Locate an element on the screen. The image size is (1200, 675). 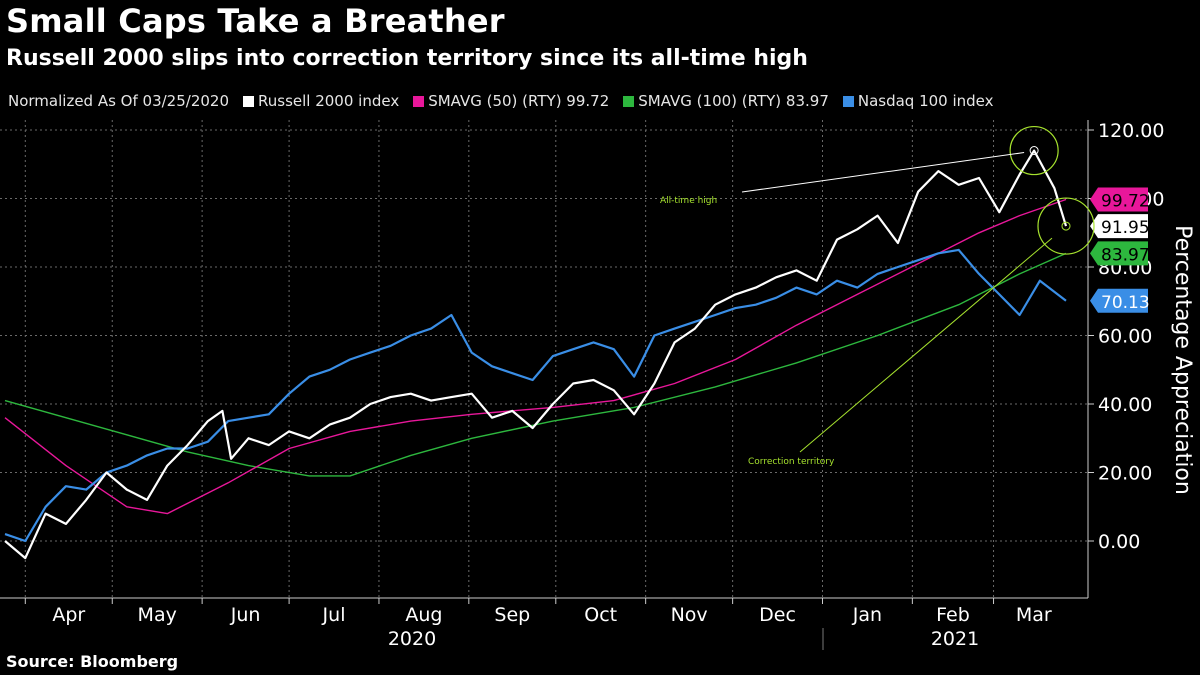
legend-swatch-russell is located at coordinates (248, 101).